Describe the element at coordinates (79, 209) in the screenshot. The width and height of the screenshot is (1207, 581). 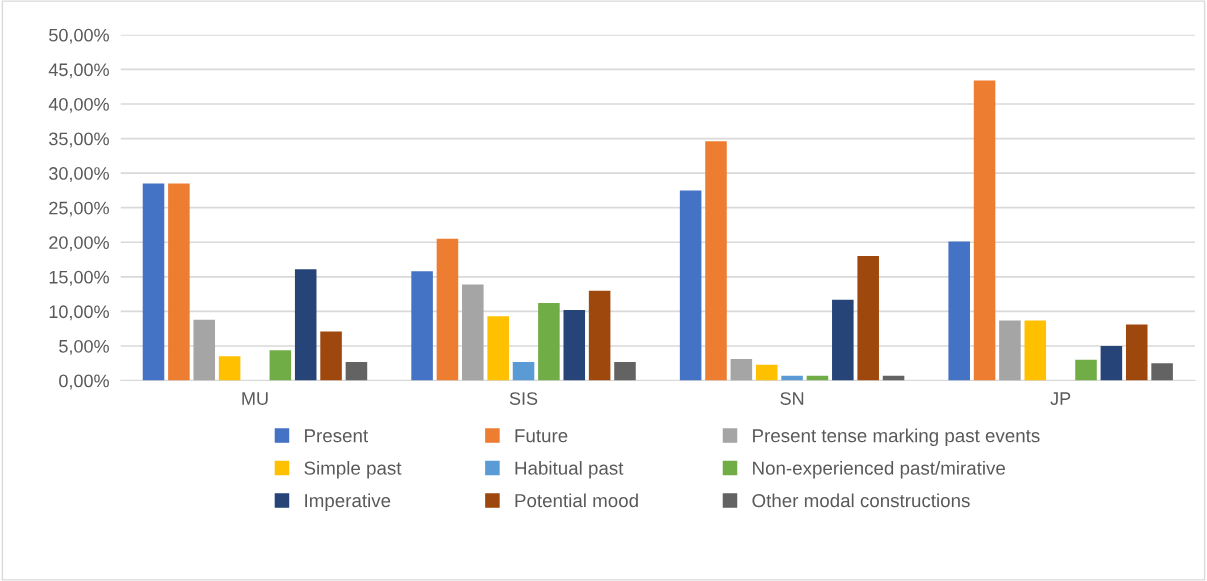
I see `y-tick-label: 25,00%` at that location.